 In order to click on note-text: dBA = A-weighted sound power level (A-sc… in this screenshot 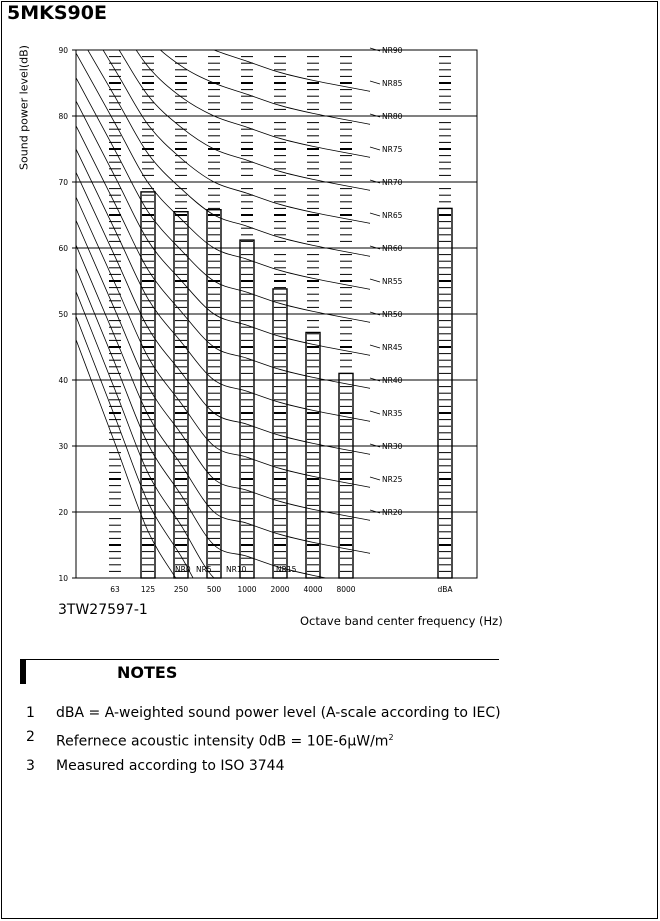, I will do `click(278, 713)`.